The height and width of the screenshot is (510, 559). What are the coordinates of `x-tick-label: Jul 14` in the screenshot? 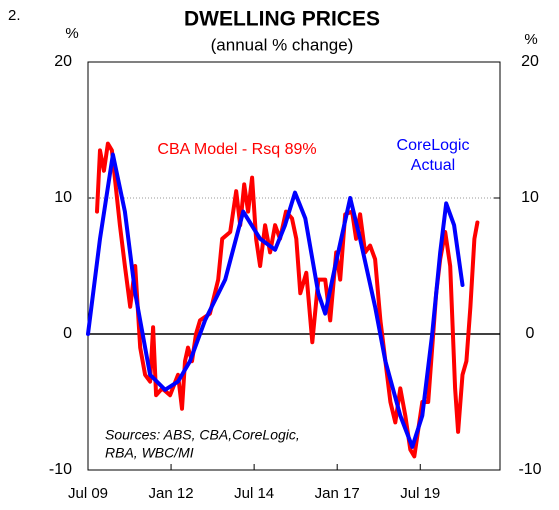 It's located at (254, 493).